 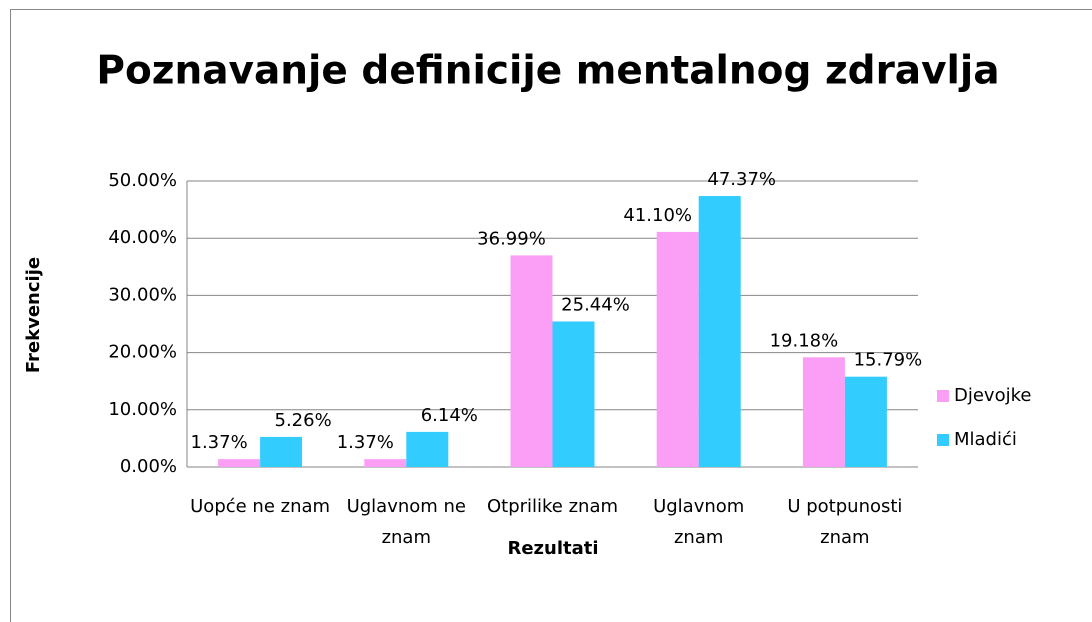 What do you see at coordinates (992, 395) in the screenshot?
I see `legend-label: Djevojke` at bounding box center [992, 395].